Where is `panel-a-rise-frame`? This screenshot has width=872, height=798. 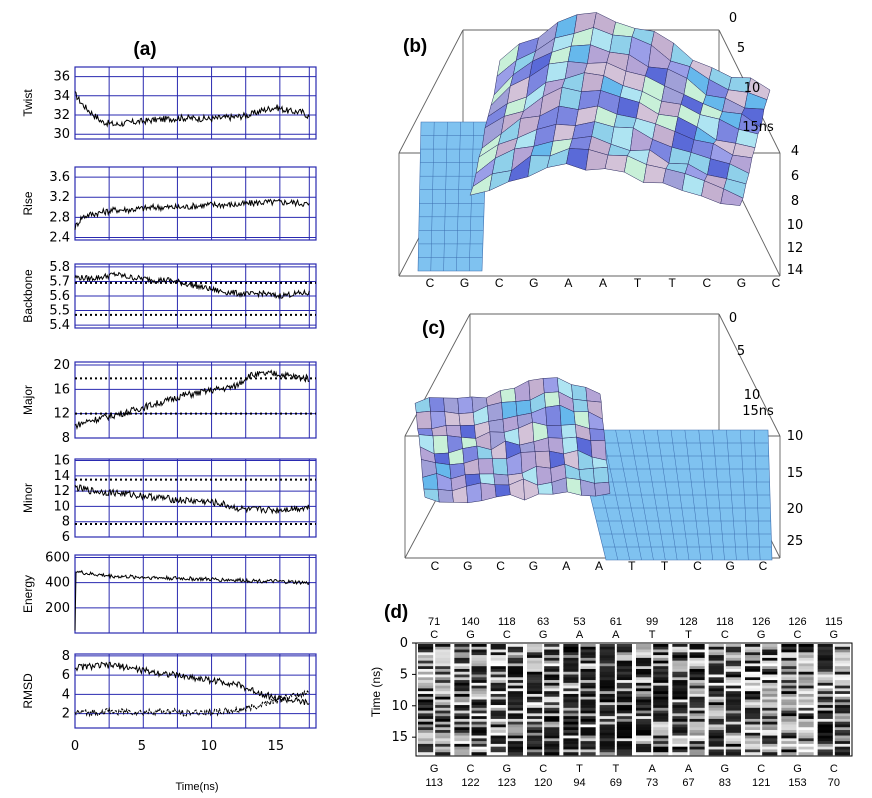 panel-a-rise-frame is located at coordinates (195, 203).